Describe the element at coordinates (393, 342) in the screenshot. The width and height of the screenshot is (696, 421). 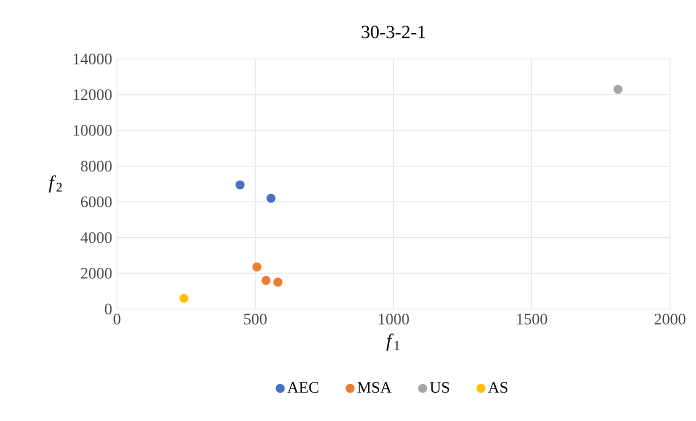
I see `x-axis-title: f$_{1}$` at that location.